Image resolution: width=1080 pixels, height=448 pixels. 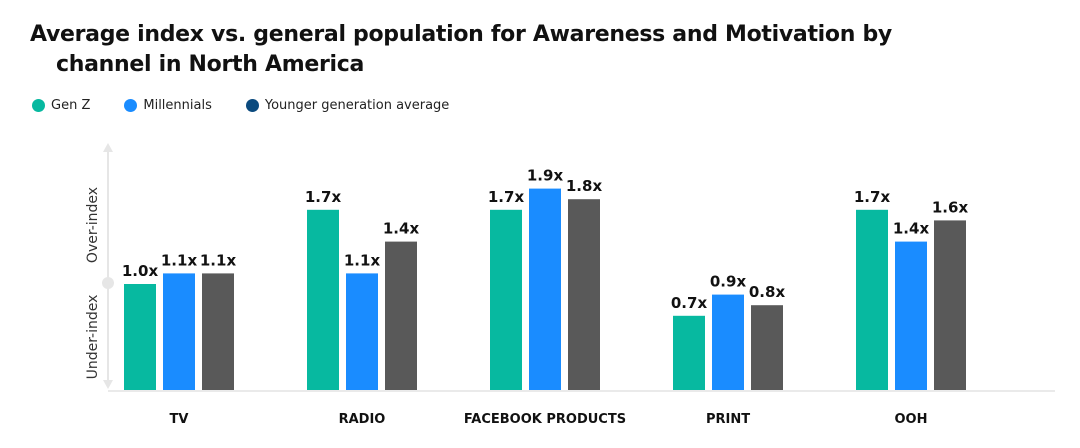 What do you see at coordinates (950, 207) in the screenshot?
I see `data-label: 1.6x` at bounding box center [950, 207].